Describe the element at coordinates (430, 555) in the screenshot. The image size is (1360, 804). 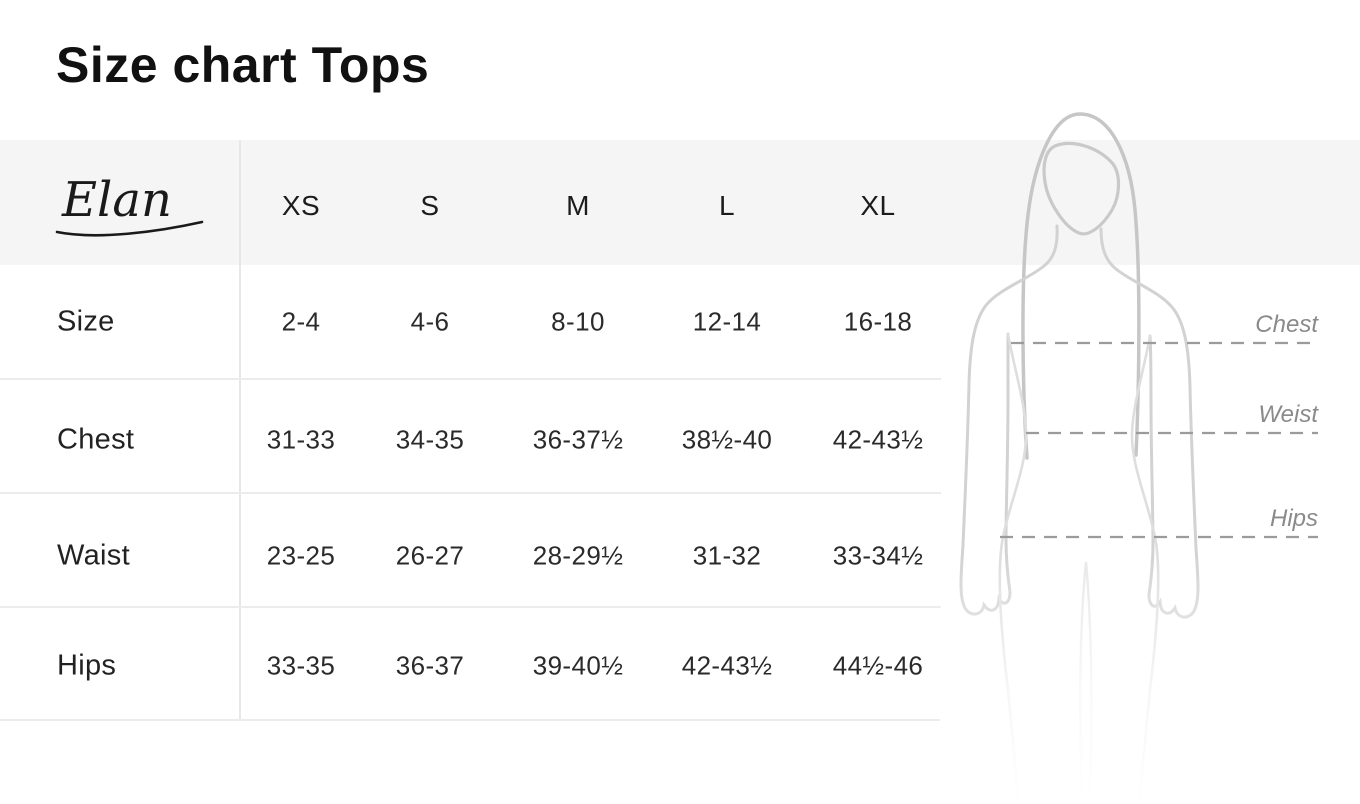
I see `table-cell: 26-27` at that location.